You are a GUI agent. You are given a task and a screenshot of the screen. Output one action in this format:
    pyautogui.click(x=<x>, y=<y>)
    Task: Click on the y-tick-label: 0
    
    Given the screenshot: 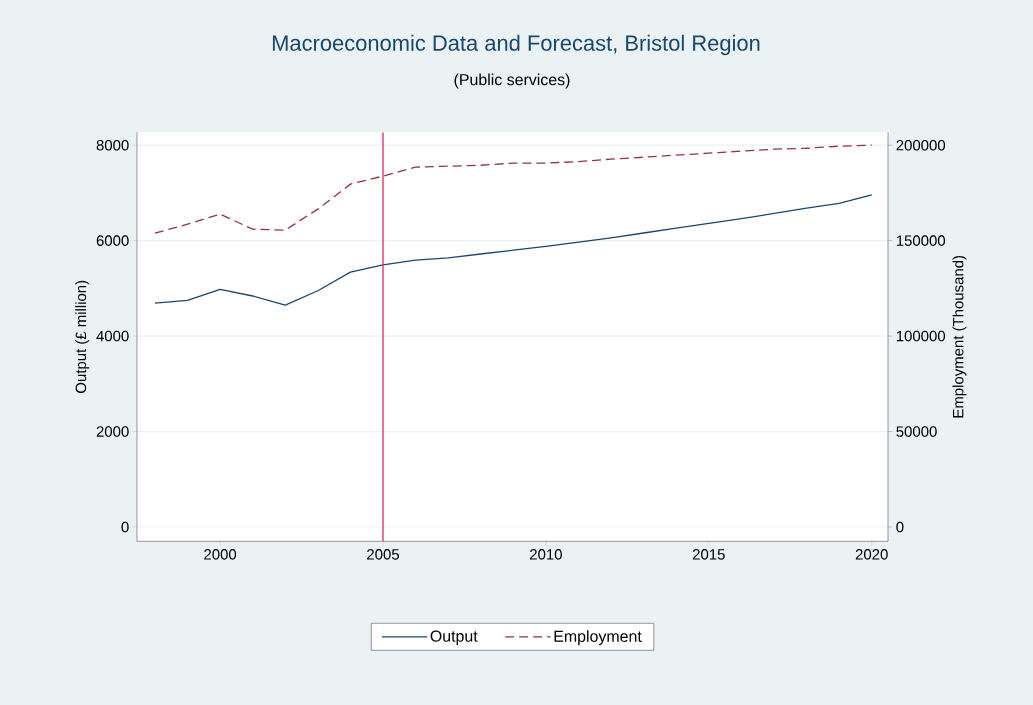 What is the action you would take?
    pyautogui.click(x=125, y=527)
    